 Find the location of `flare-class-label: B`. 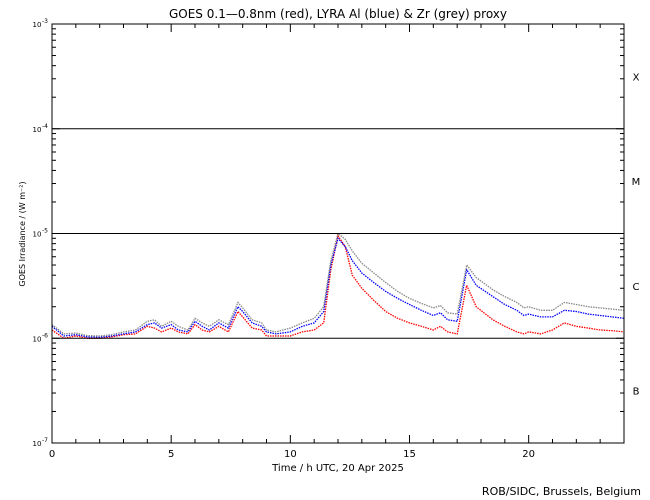

flare-class-label: B is located at coordinates (636, 392).